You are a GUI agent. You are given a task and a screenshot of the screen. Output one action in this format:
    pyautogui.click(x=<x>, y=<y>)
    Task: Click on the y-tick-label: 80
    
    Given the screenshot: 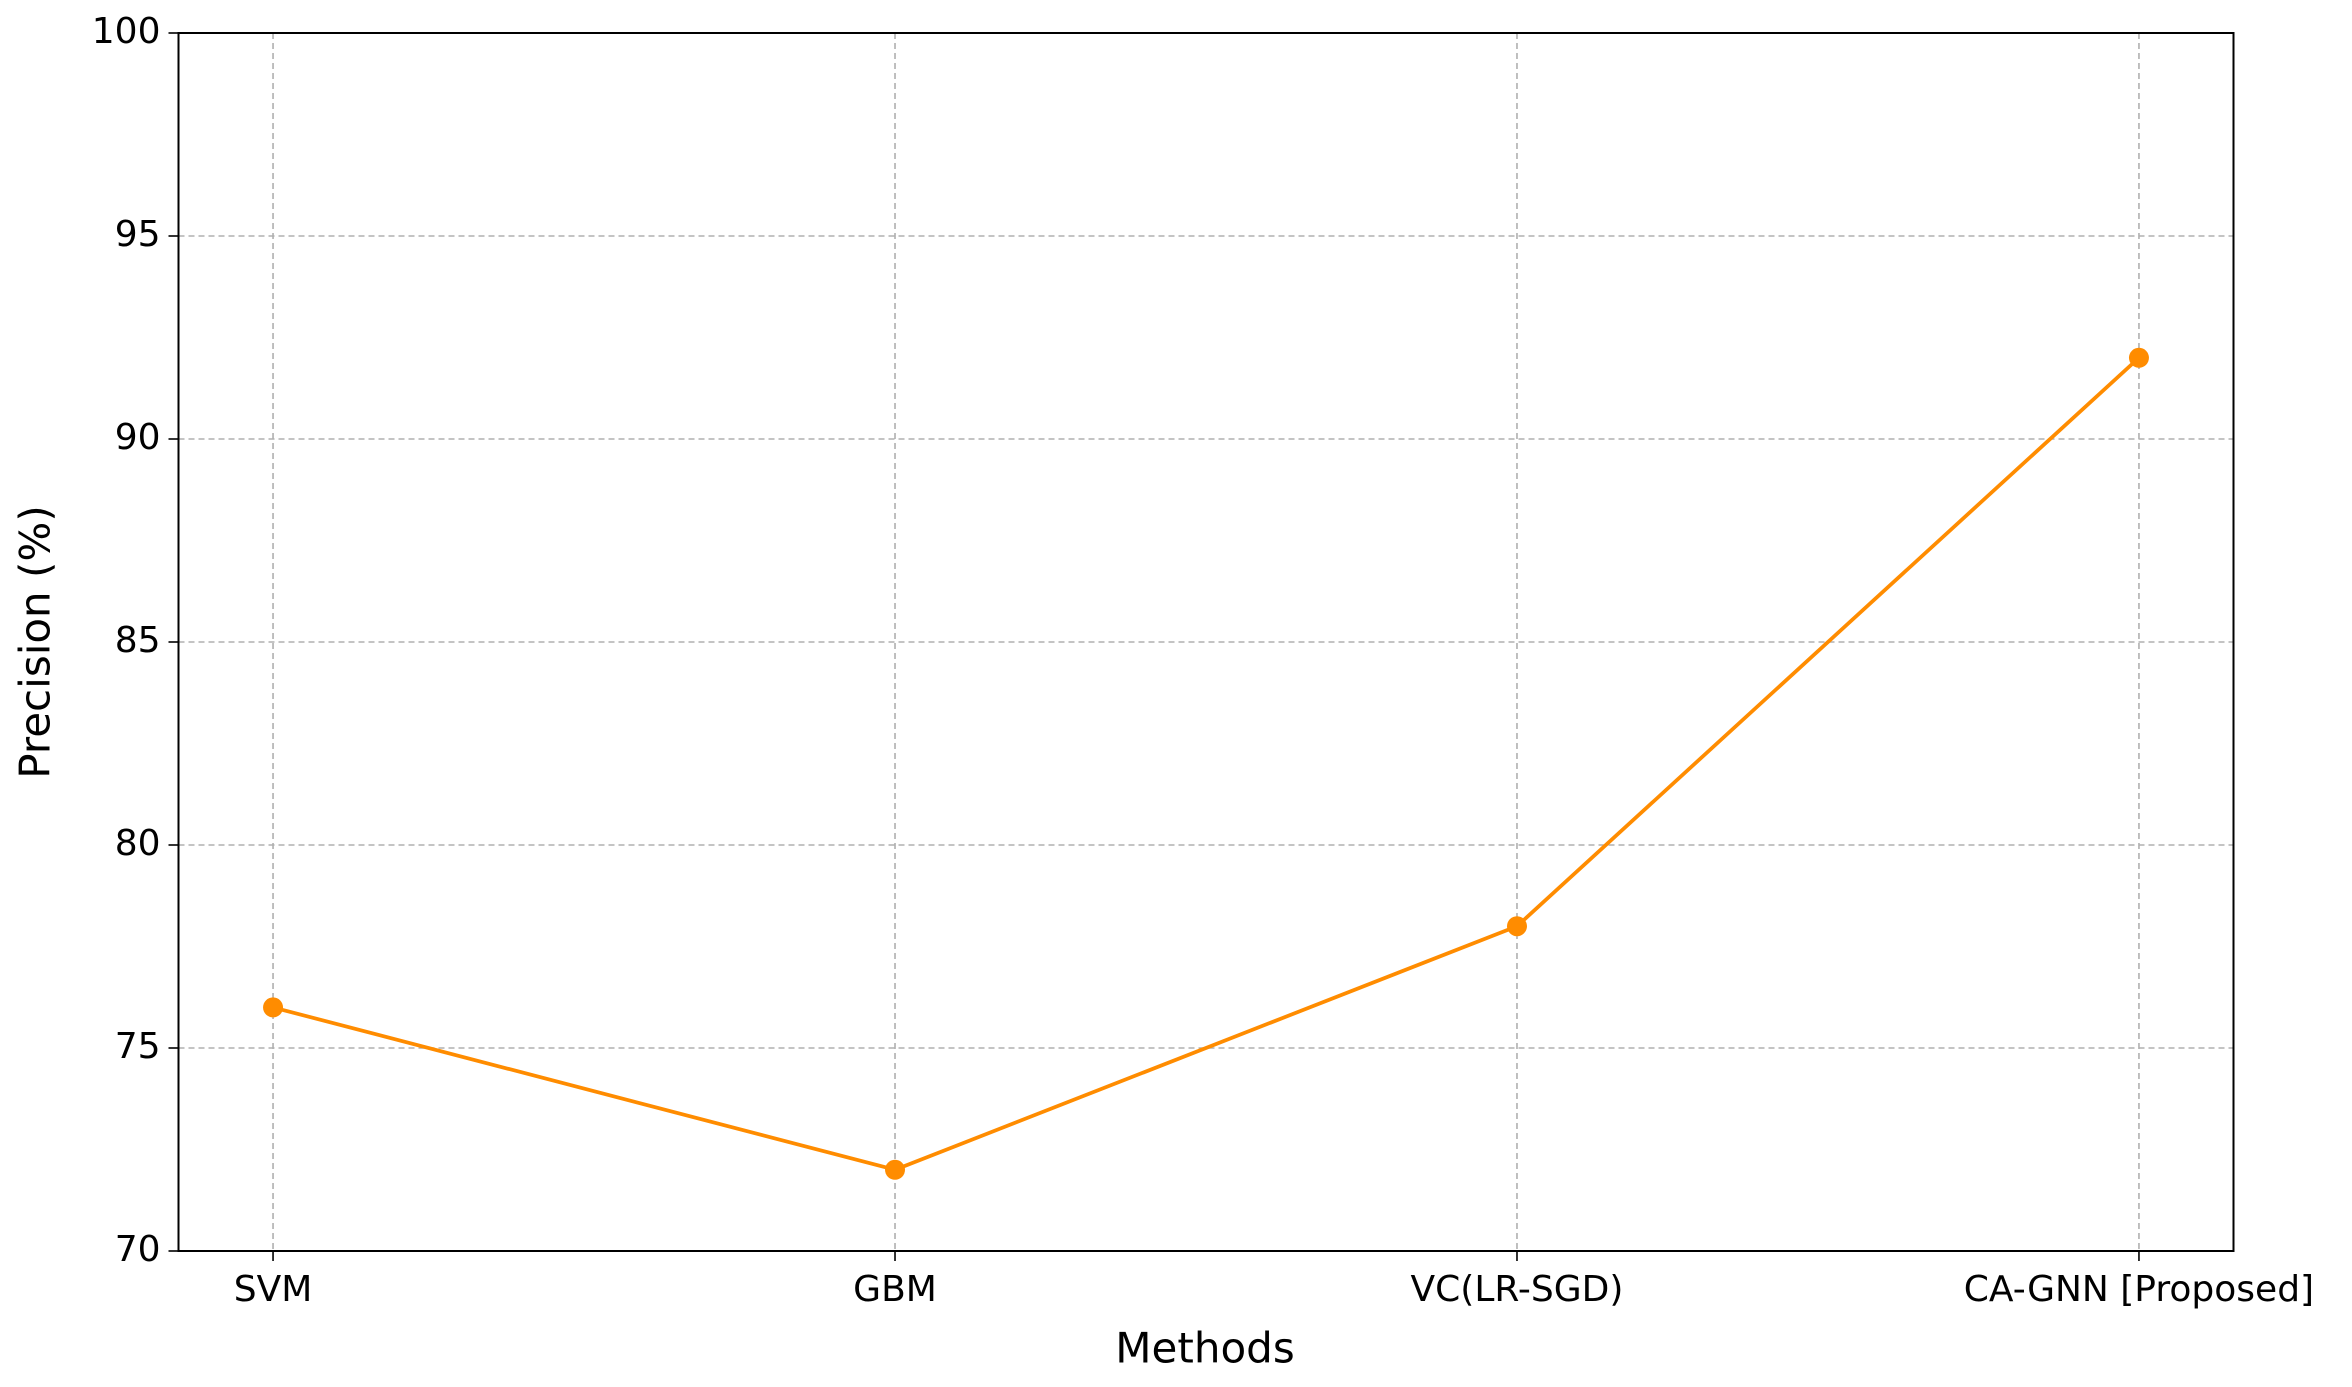 What is the action you would take?
    pyautogui.click(x=138, y=843)
    